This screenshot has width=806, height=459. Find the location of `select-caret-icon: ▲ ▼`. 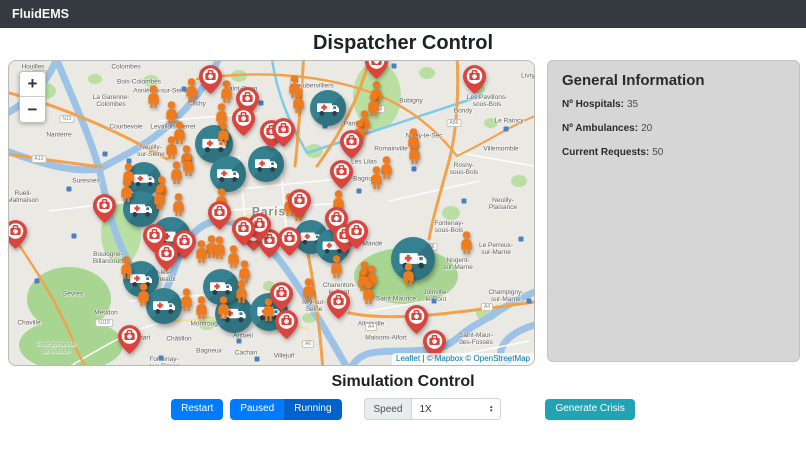

select-caret-icon: ▲ ▼ is located at coordinates (491, 408).